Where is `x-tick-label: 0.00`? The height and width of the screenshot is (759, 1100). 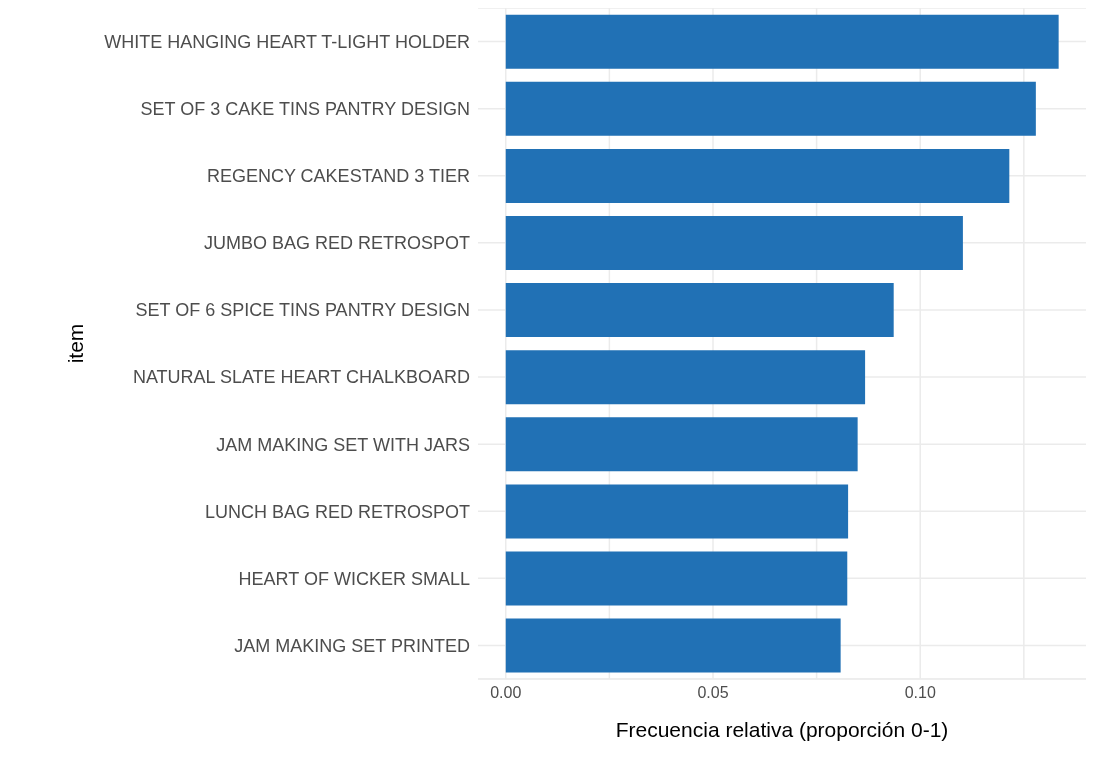 x-tick-label: 0.00 is located at coordinates (506, 693).